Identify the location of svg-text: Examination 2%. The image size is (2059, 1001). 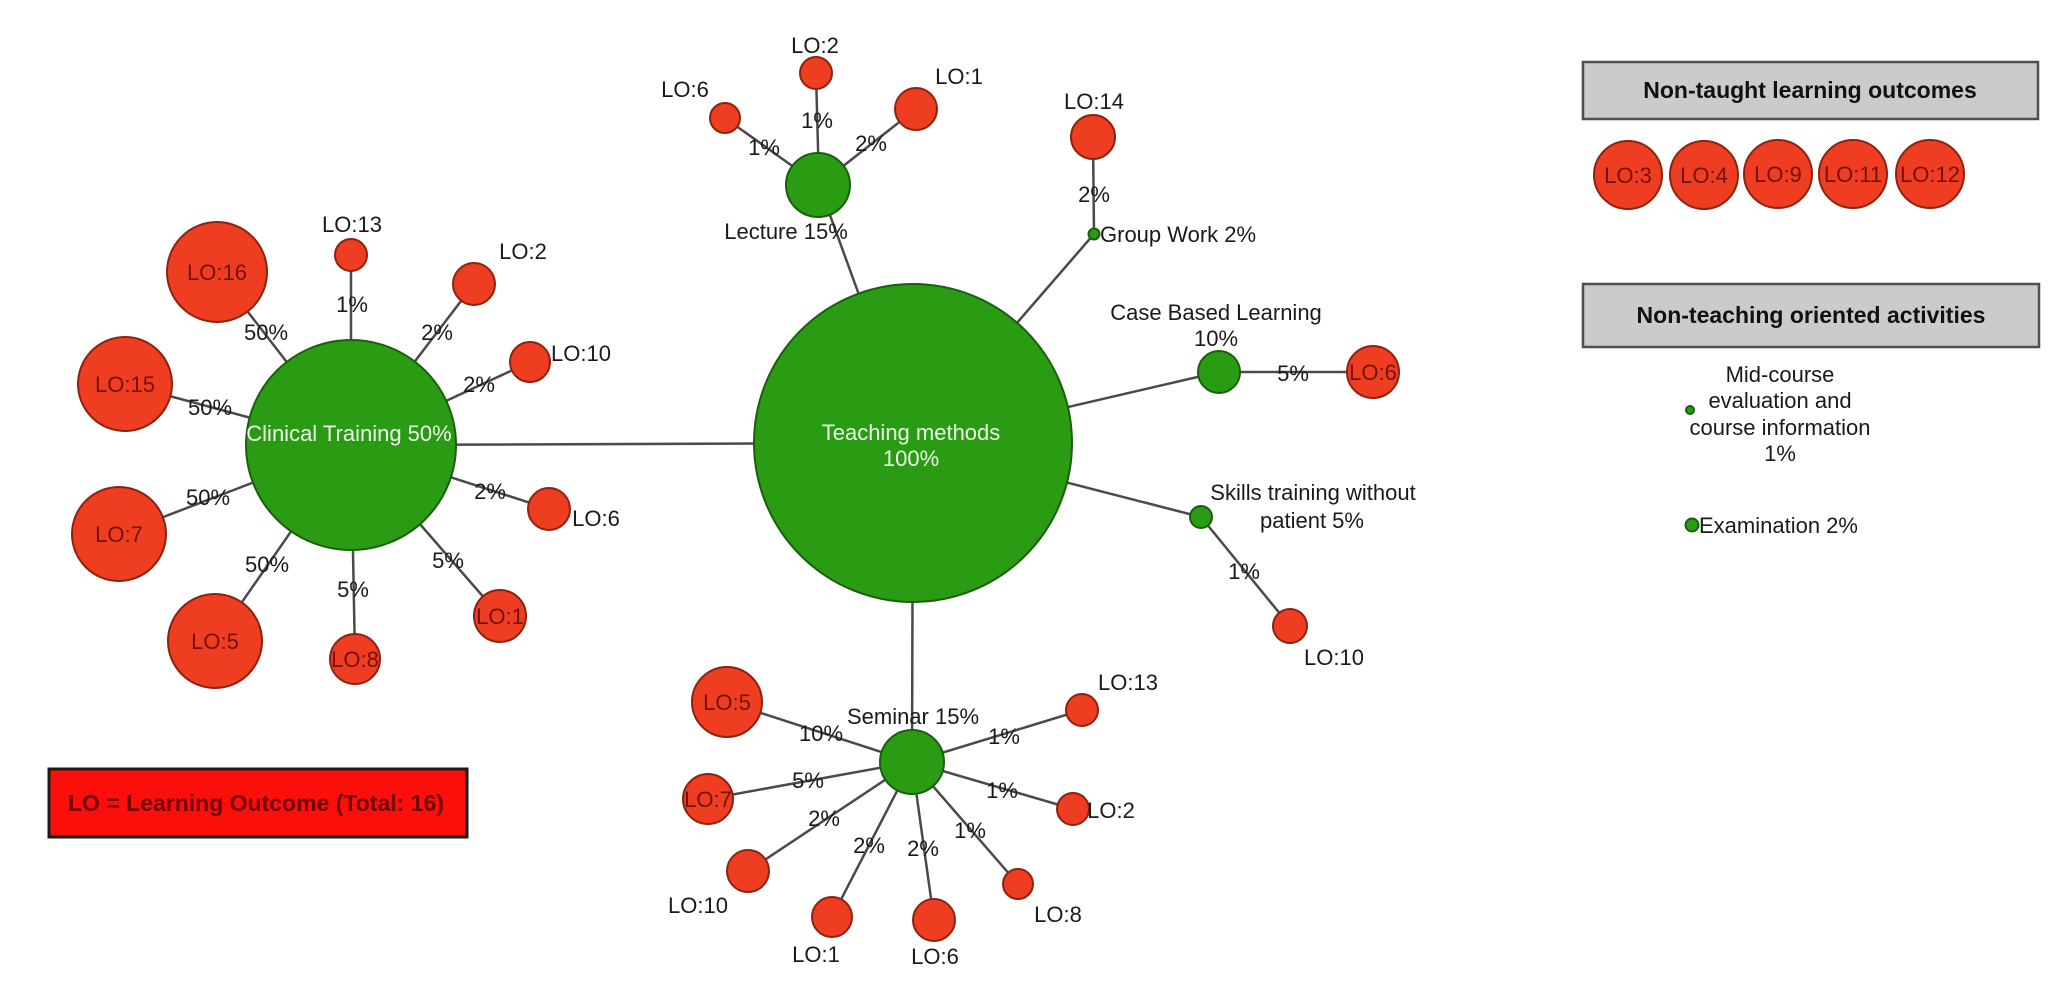
(1778, 525).